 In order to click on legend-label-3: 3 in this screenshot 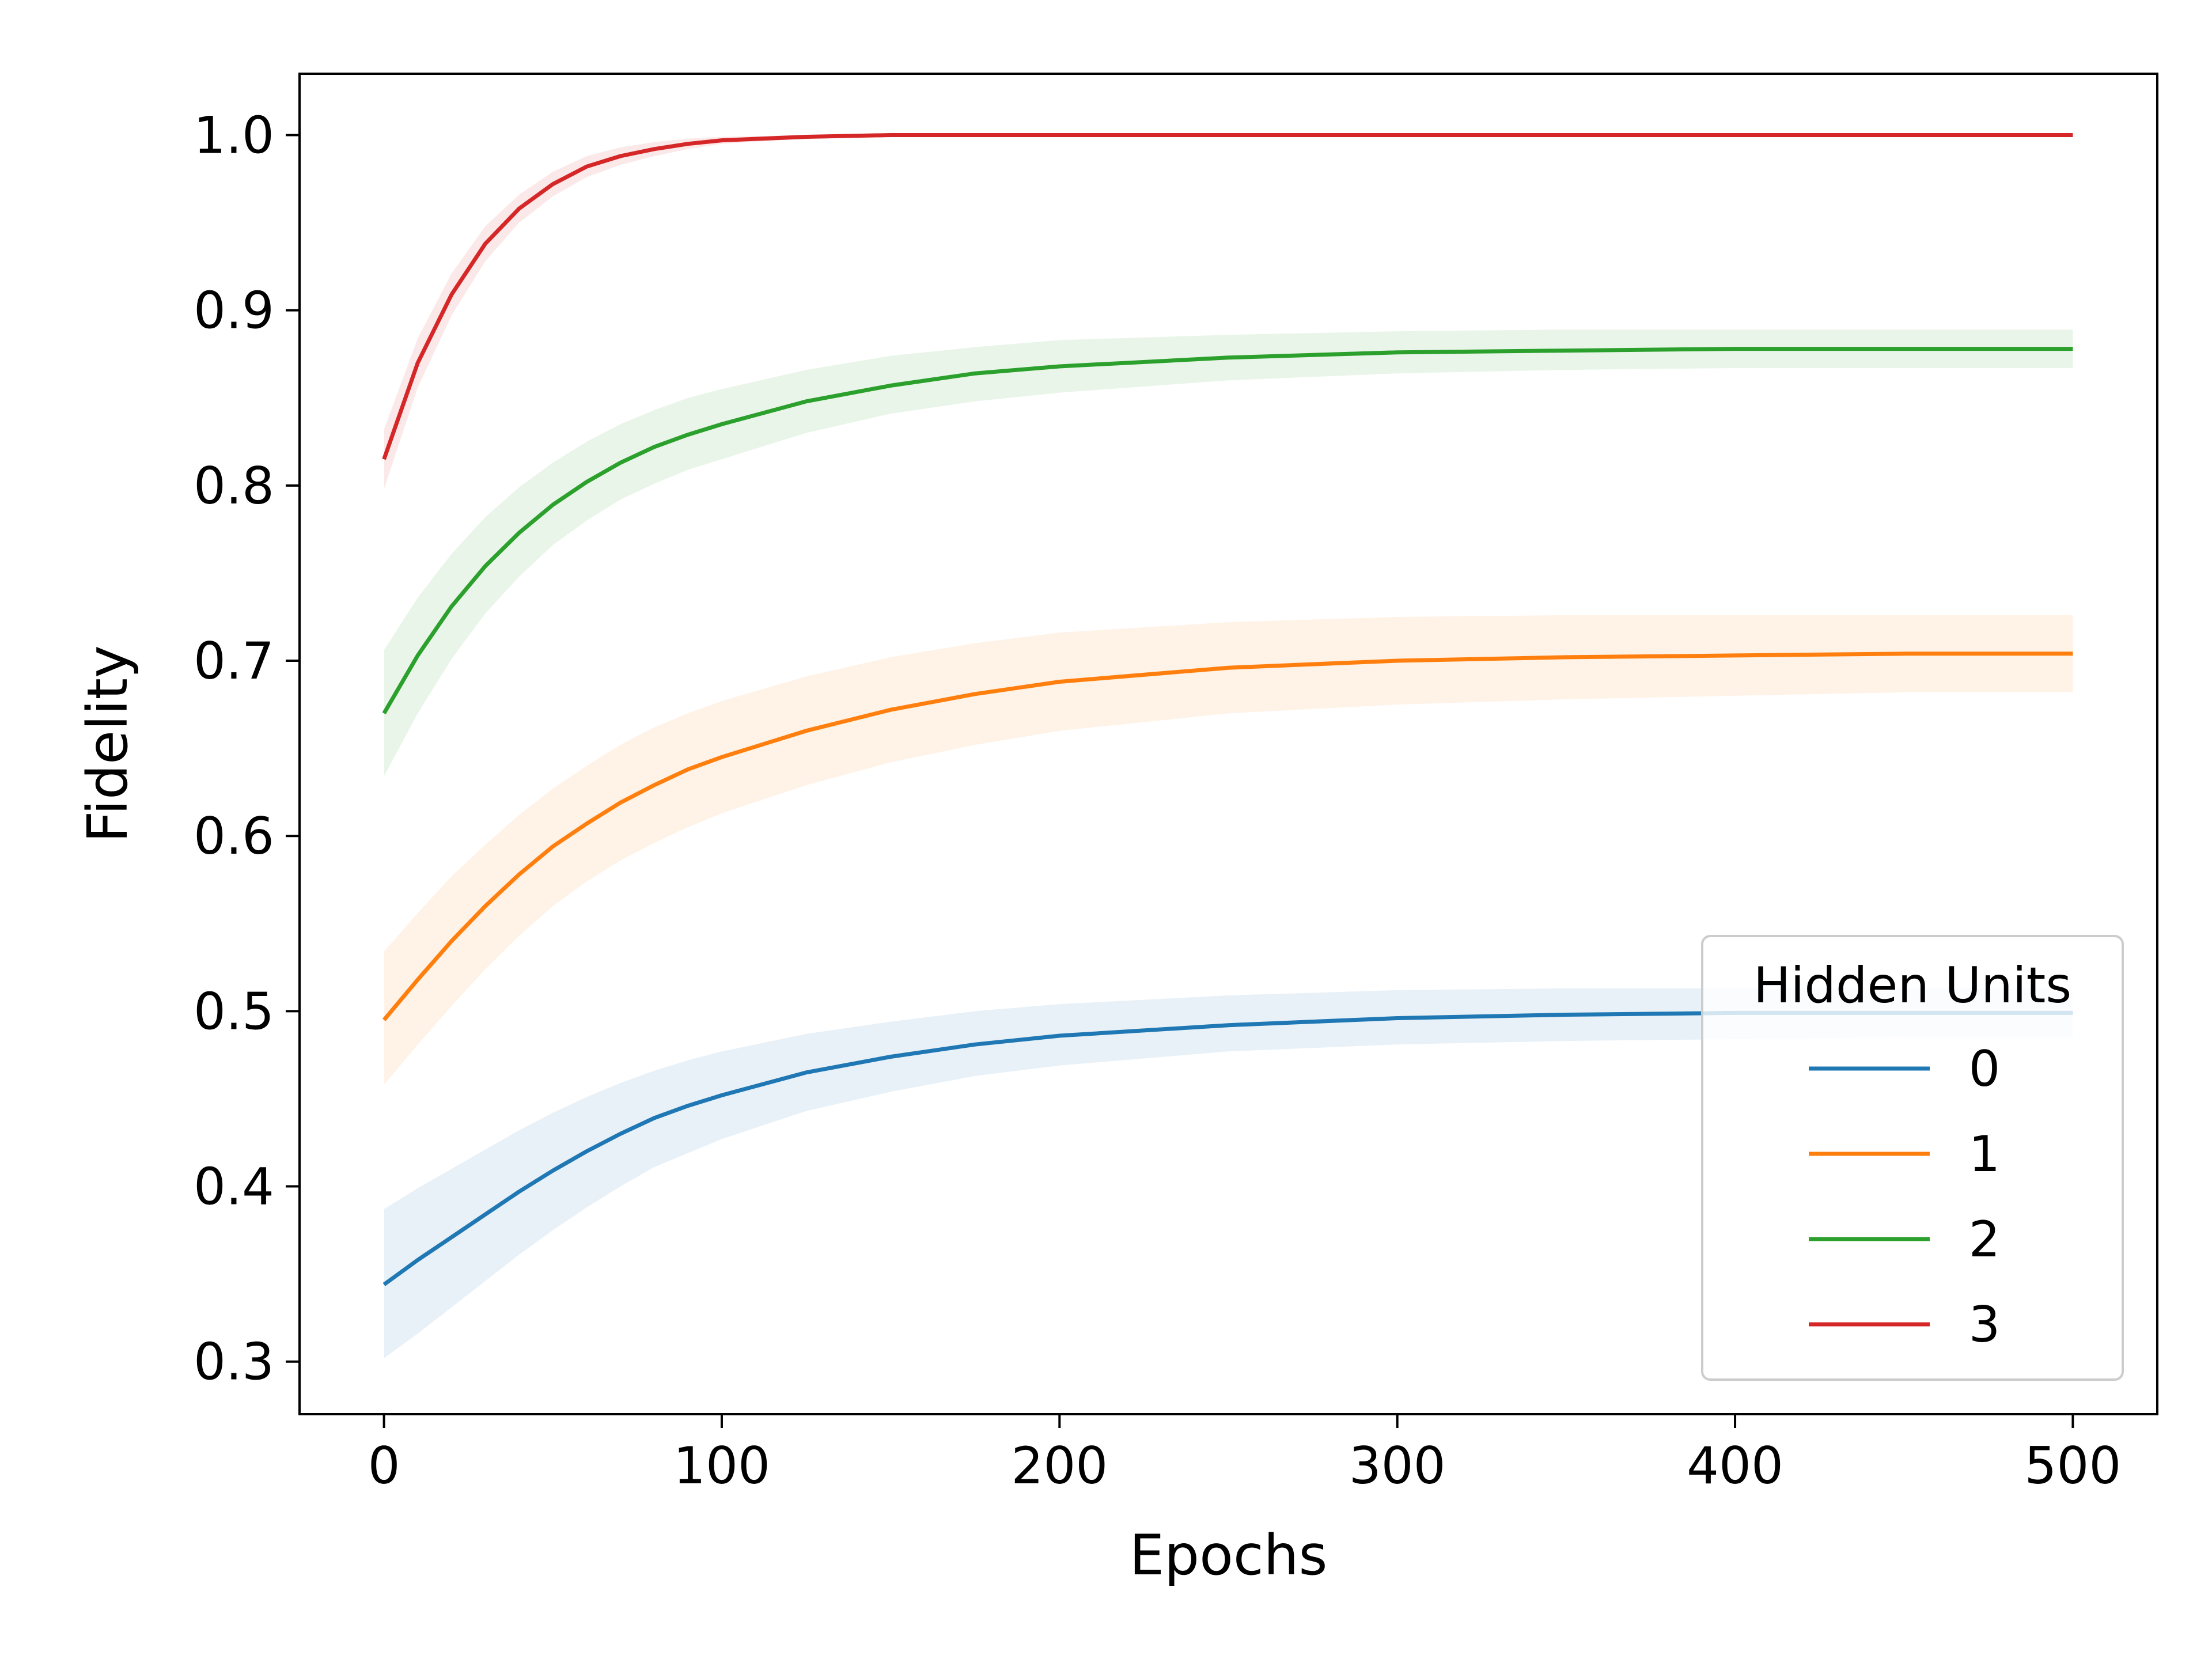, I will do `click(1985, 1325)`.